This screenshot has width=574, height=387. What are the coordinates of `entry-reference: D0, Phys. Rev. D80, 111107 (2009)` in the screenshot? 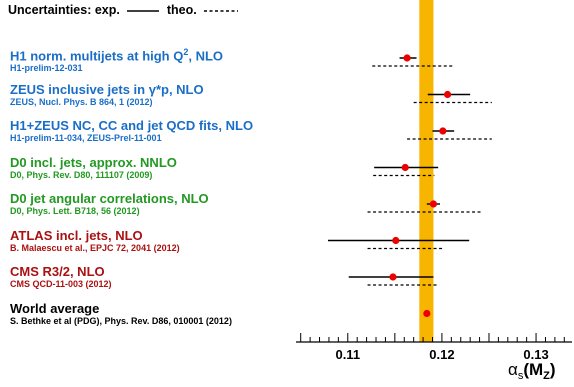 It's located at (81, 174).